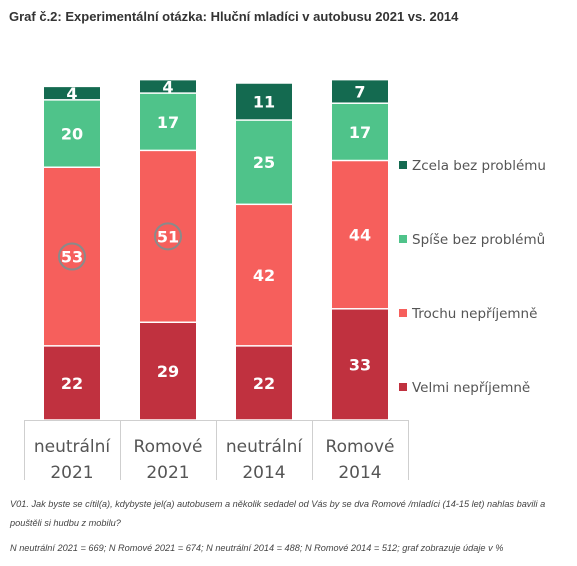 This screenshot has height=566, width=577. What do you see at coordinates (403, 313) in the screenshot?
I see `legend-swatch-trochu-neprijemne` at bounding box center [403, 313].